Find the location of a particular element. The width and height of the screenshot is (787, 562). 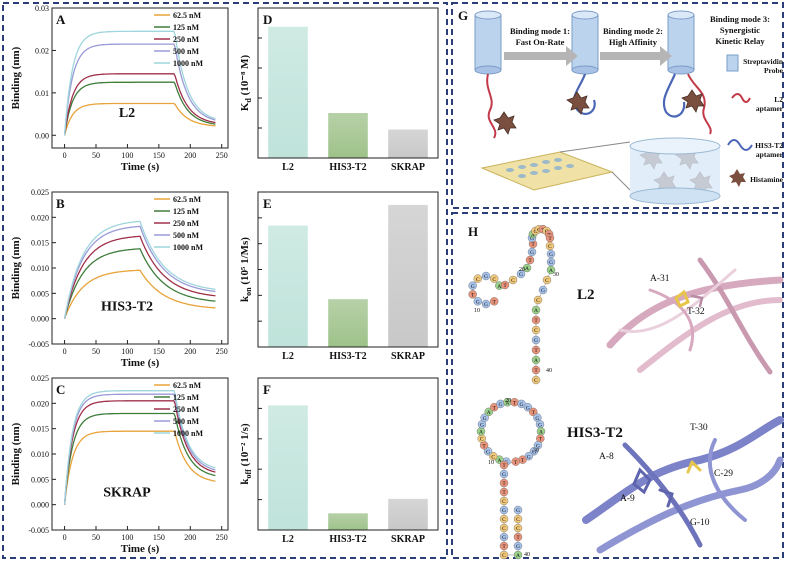

panel-label-f: F is located at coordinates (267, 389).